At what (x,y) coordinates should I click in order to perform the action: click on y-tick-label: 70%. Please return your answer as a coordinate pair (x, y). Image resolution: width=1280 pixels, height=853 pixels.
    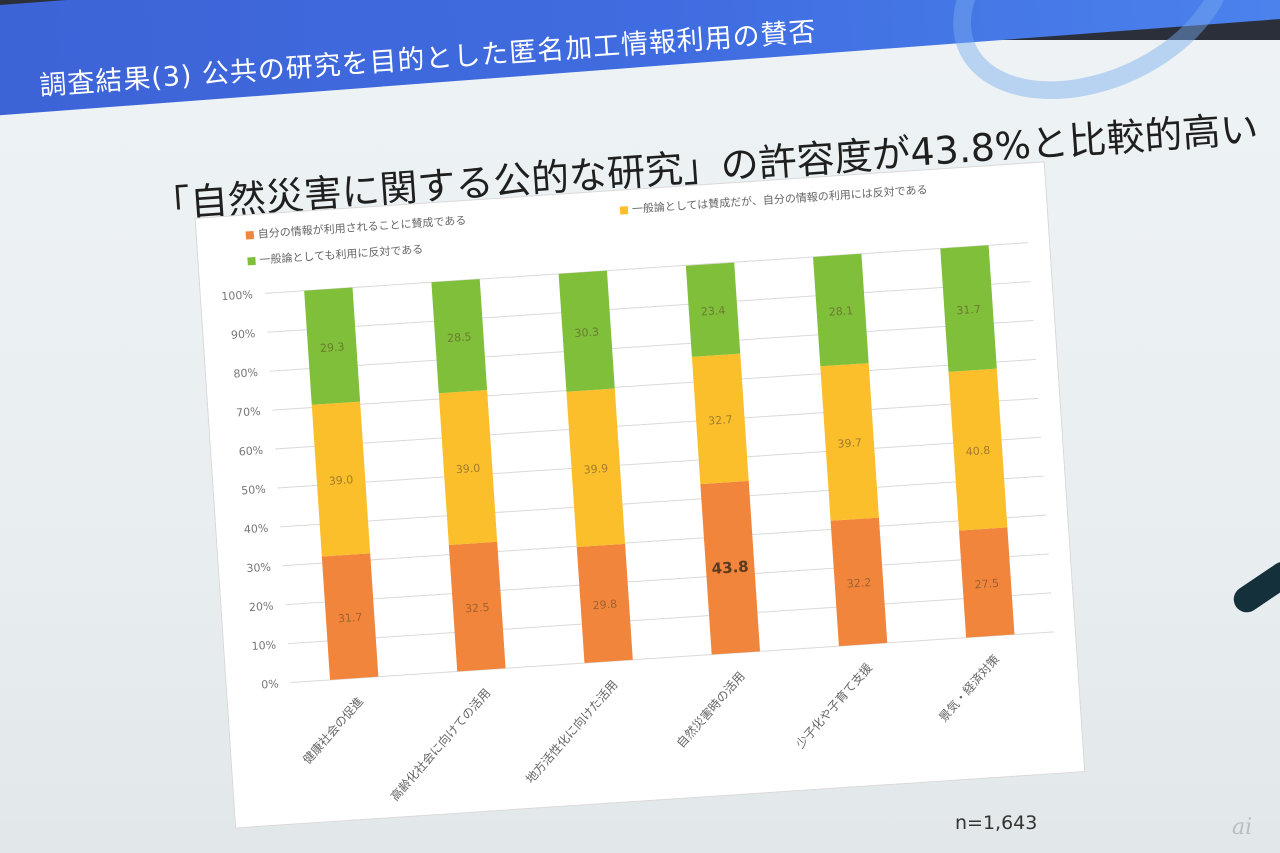
    Looking at the image, I should click on (248, 412).